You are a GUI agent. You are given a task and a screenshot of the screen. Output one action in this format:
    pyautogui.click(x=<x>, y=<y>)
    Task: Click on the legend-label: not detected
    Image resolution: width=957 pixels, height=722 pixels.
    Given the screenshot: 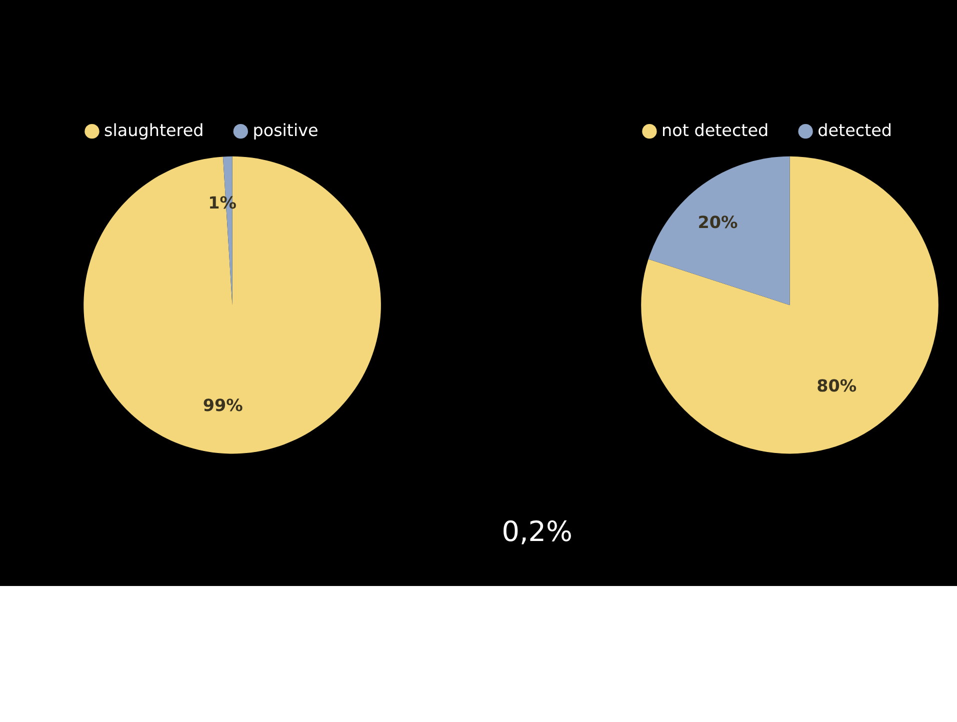 What is the action you would take?
    pyautogui.click(x=715, y=130)
    